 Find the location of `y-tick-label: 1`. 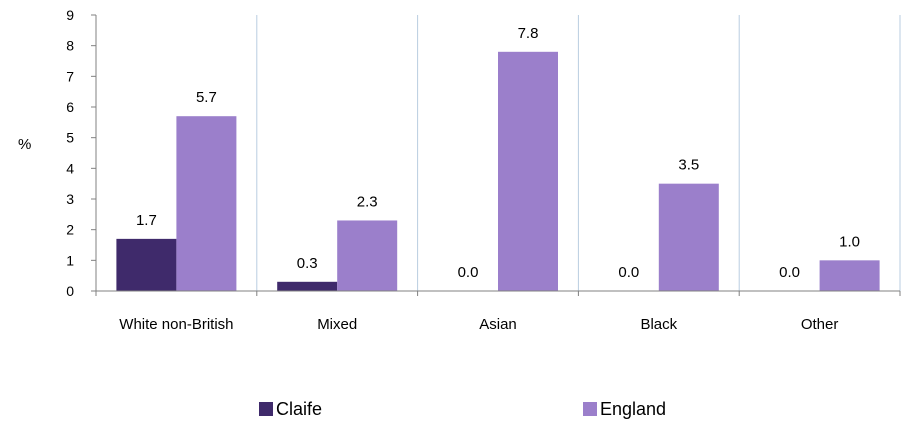

y-tick-label: 1 is located at coordinates (70, 260).